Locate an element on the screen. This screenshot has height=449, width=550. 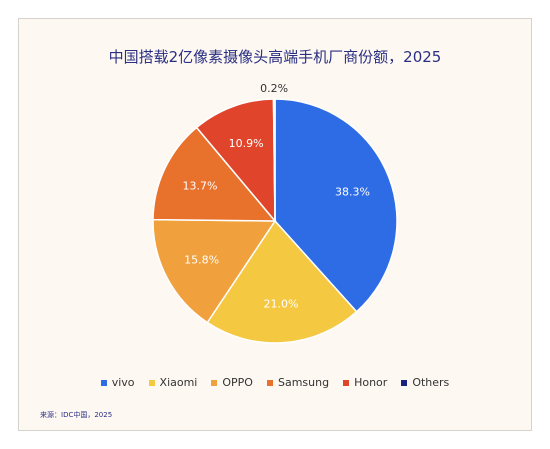
chart-legend: vivo Xiaomi OPPO Samsung Honor Others is located at coordinates (275, 382).